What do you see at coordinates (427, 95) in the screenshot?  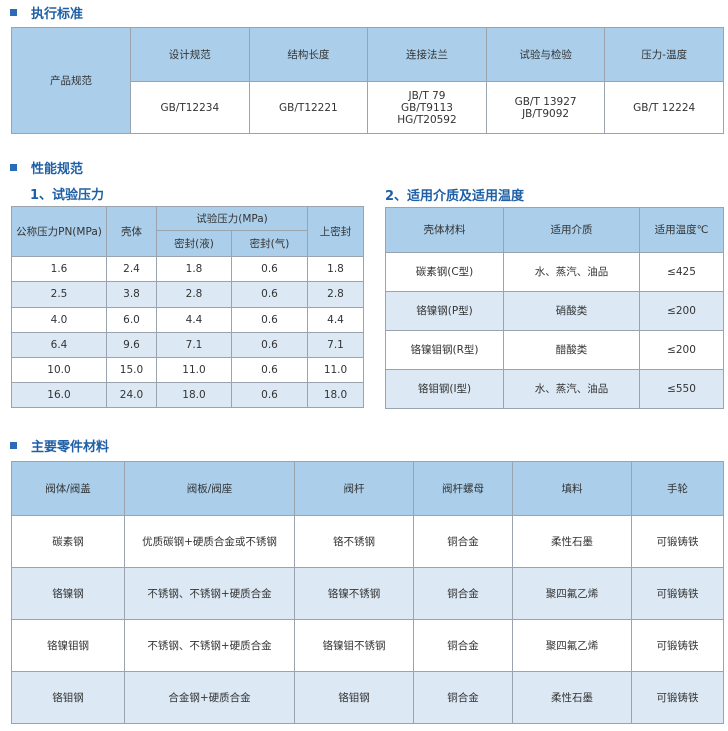 I see `standard-code: JB/T 79` at bounding box center [427, 95].